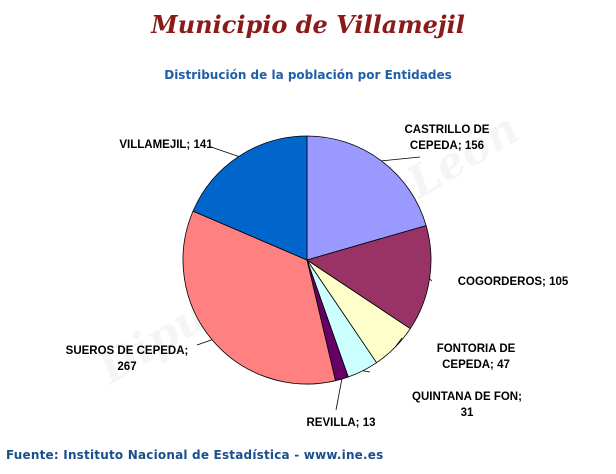  Describe the element at coordinates (308, 24) in the screenshot. I see `page-title: Municipio de Villamejil` at that location.